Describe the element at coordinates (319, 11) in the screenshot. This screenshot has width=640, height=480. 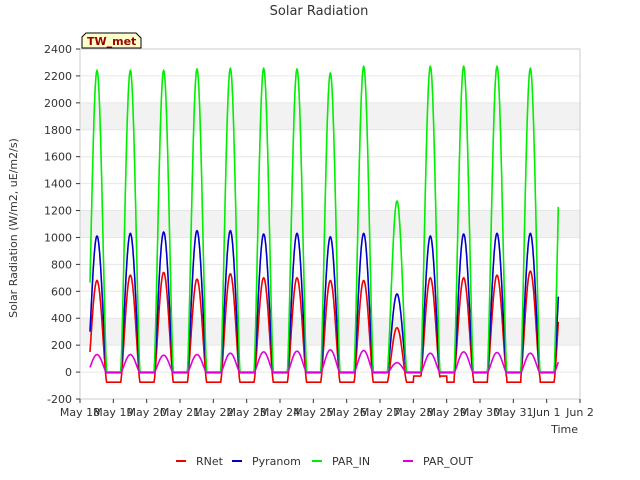
I see `chart-title: Solar Radiation` at that location.